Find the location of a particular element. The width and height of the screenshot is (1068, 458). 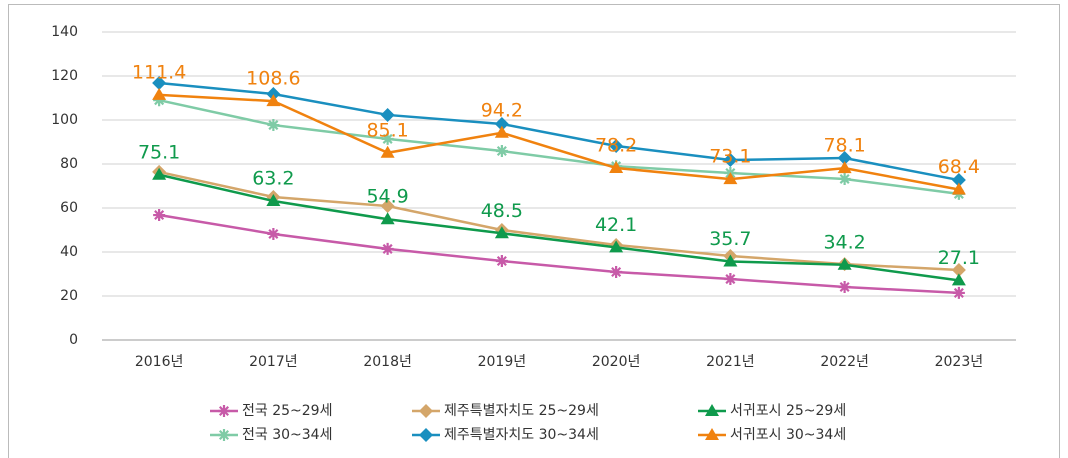

x-tick-label: 2022년 is located at coordinates (844, 362).